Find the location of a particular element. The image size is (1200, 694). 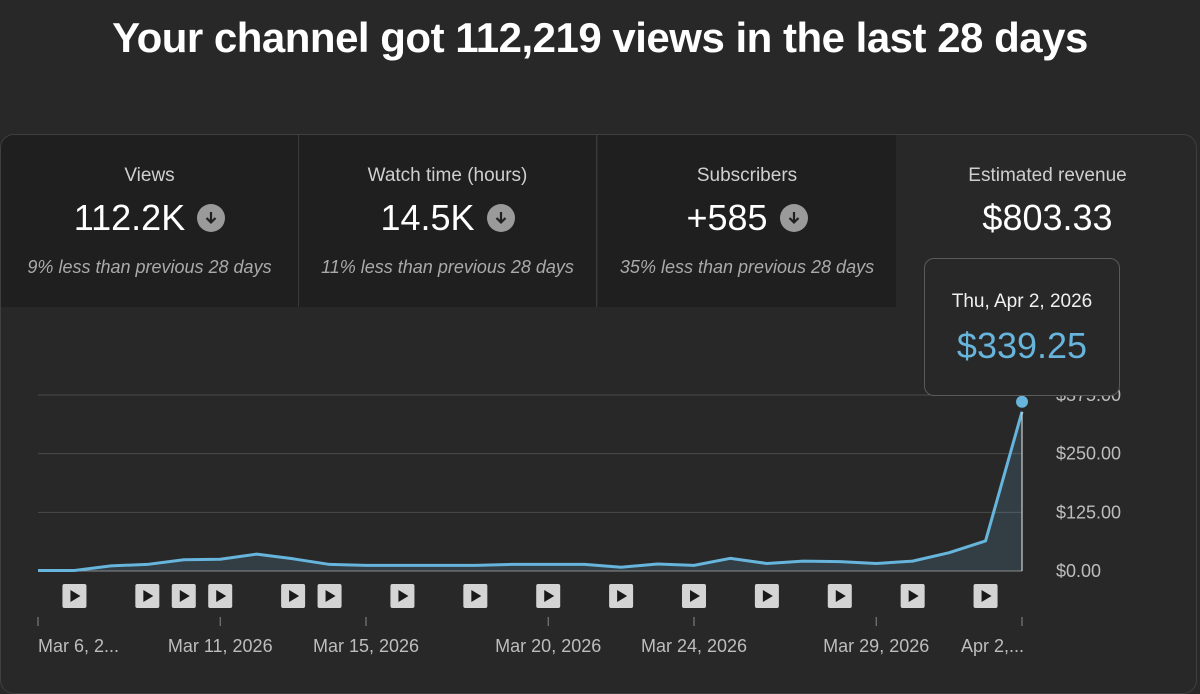

x-tick-label: Mar 24, 2026 is located at coordinates (694, 646).